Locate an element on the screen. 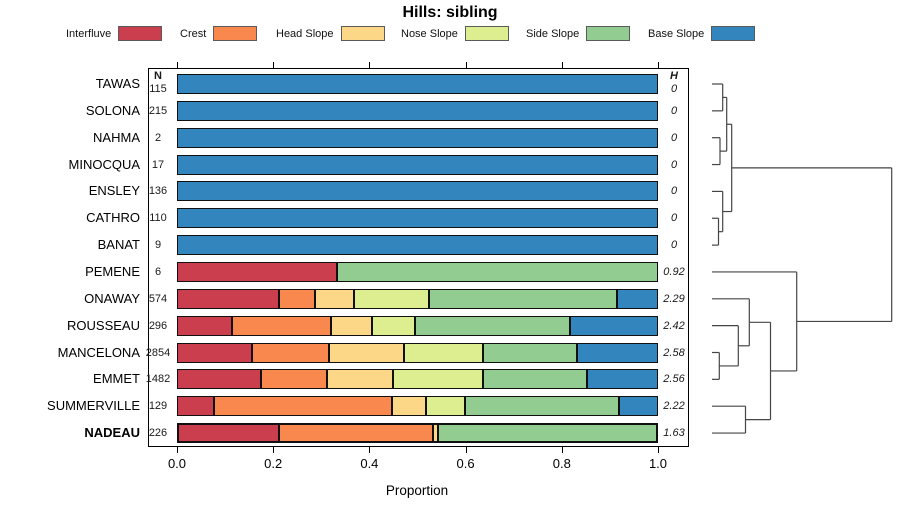 Image resolution: width=900 pixels, height=520 pixels. row-label: PEMENE is located at coordinates (112, 271).